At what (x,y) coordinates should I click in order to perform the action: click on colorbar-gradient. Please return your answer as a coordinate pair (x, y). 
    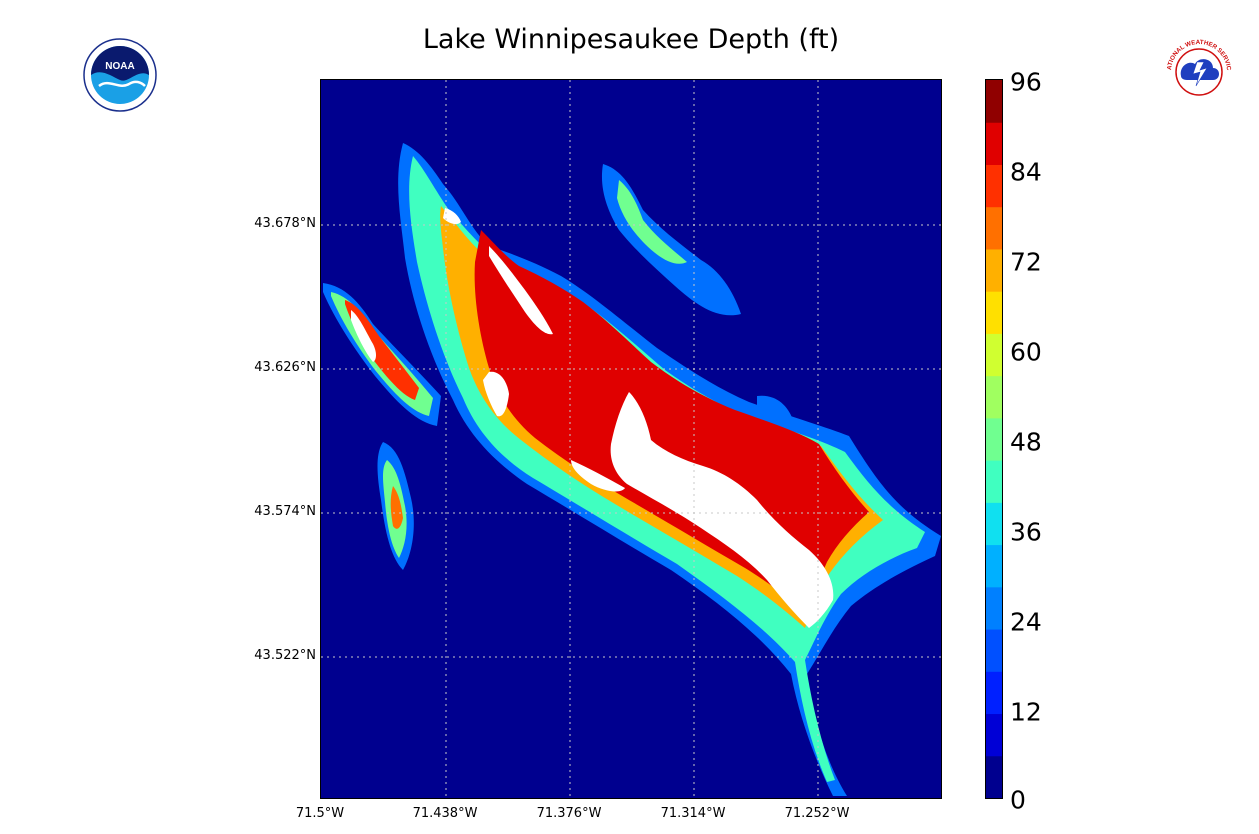
    Looking at the image, I should click on (994, 439).